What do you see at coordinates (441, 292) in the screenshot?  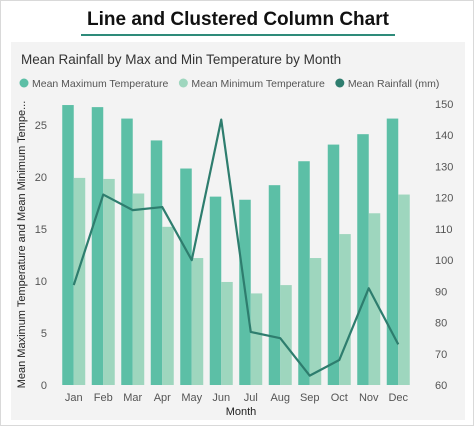 I see `y2-tick-label: 90` at bounding box center [441, 292].